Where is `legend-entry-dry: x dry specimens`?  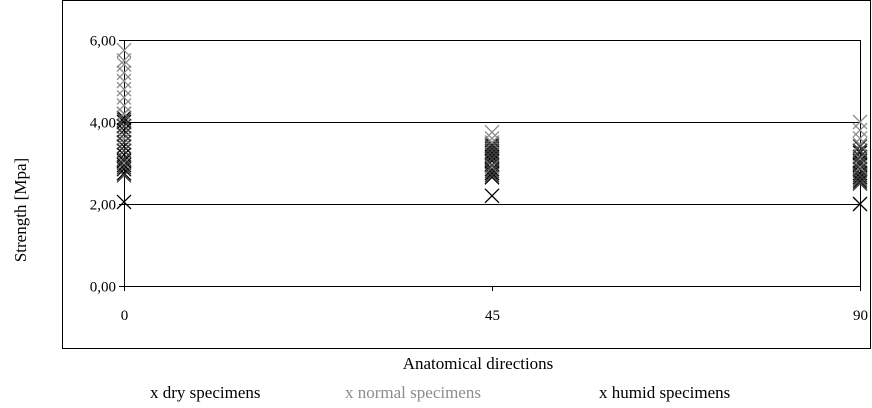 legend-entry-dry: x dry specimens is located at coordinates (205, 392).